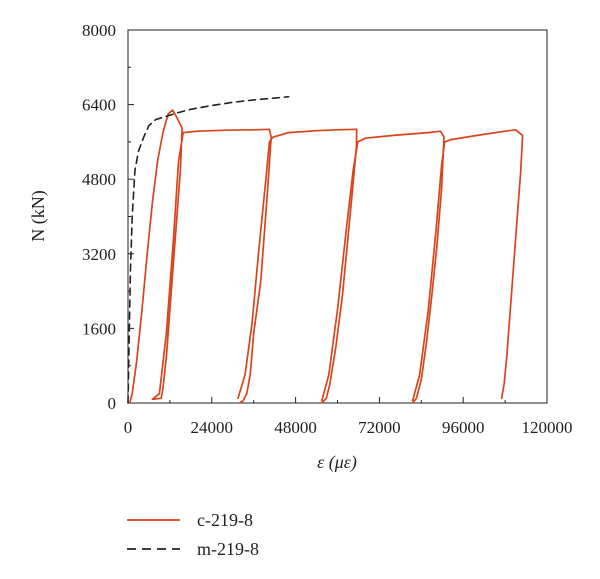 This screenshot has width=600, height=579. Describe the element at coordinates (99, 30) in the screenshot. I see `y-tick-label: 8000` at that location.